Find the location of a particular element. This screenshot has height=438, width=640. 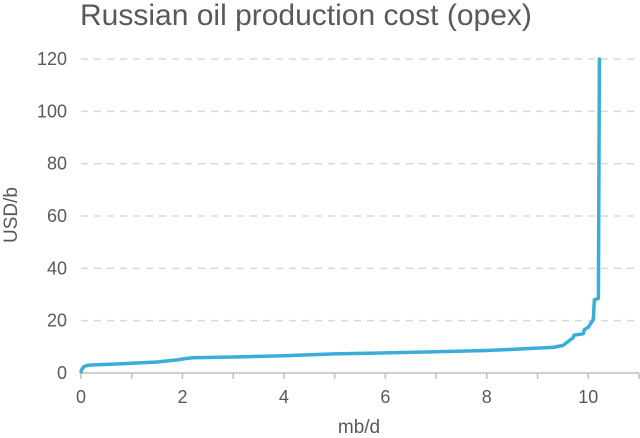

y-tick-label: 80 is located at coordinates (57, 164).